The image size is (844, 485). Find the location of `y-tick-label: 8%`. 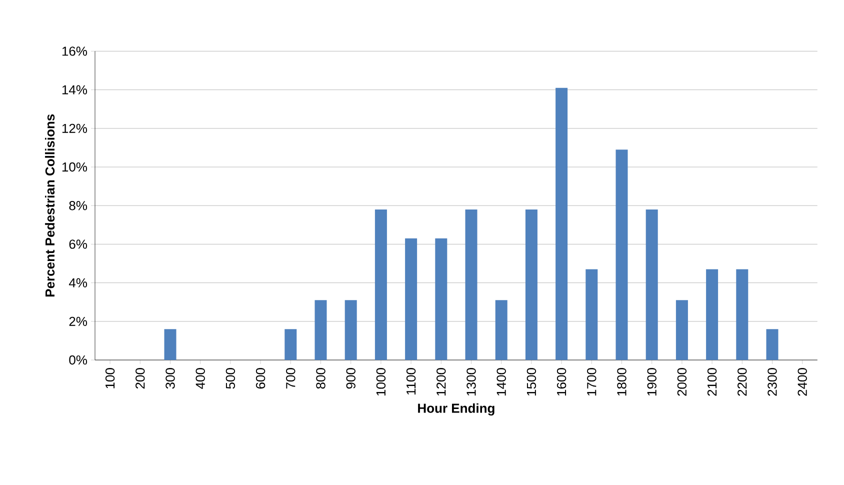

y-tick-label: 8% is located at coordinates (78, 205).